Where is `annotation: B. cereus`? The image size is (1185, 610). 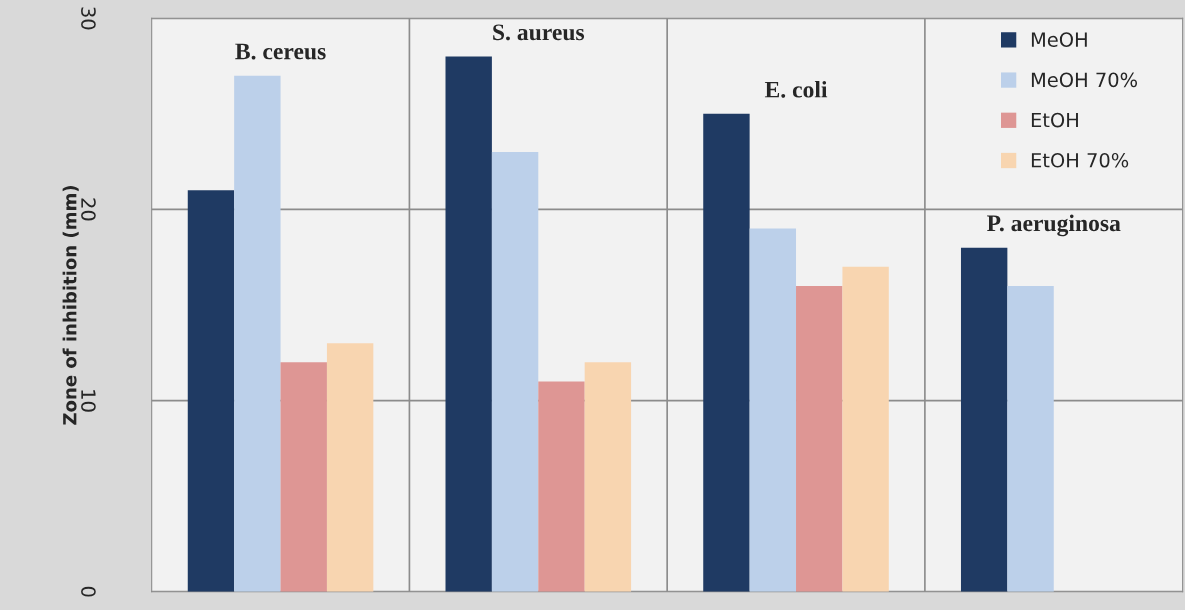 annotation: B. cereus is located at coordinates (280, 51).